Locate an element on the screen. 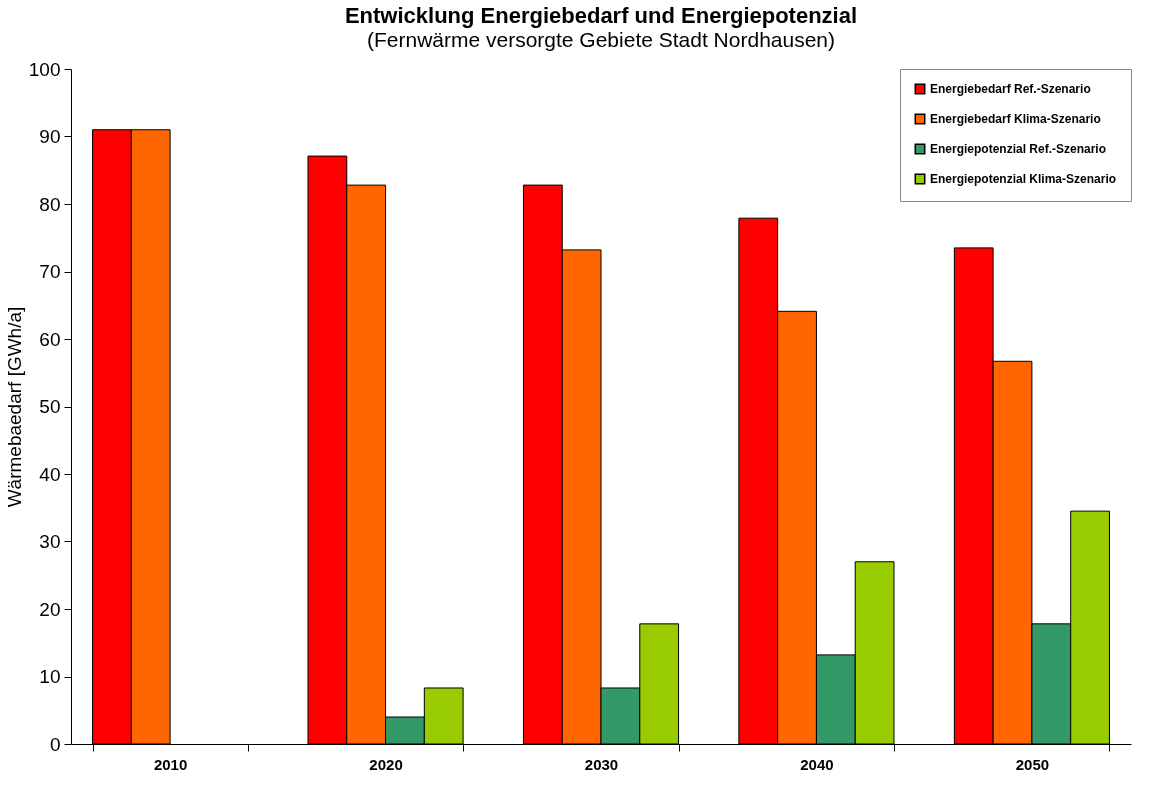 This screenshot has width=1162, height=787. x-tick-label: 2050 is located at coordinates (1032, 764).